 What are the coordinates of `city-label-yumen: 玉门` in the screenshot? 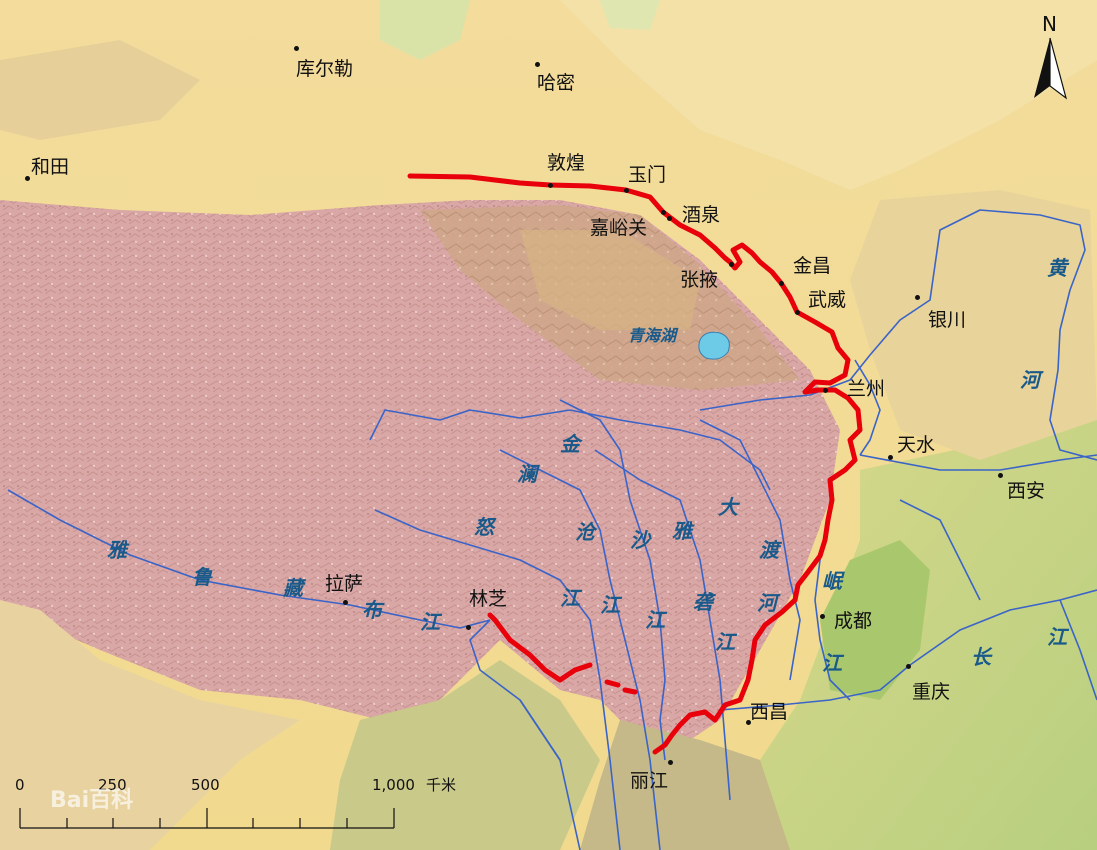 It's located at (647, 175).